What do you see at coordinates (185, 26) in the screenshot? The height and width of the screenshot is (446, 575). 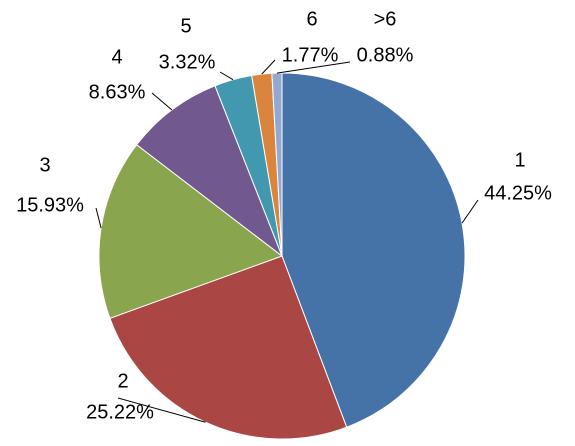 I see `slice-category-label: 5` at bounding box center [185, 26].